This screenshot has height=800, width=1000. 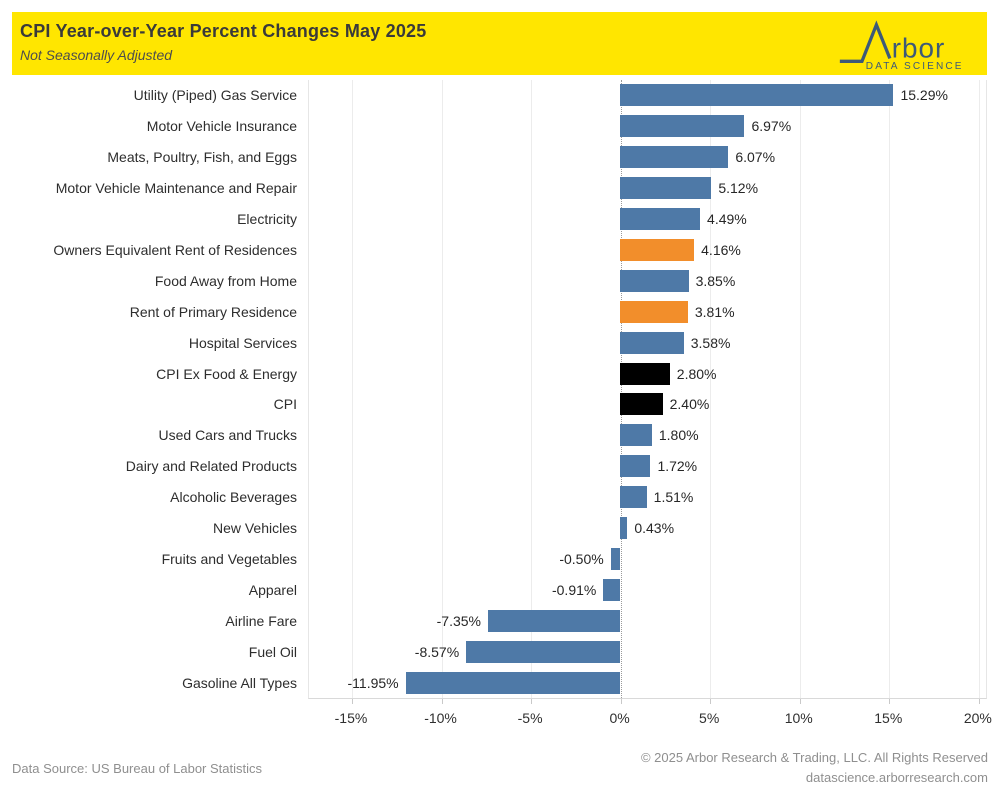 I want to click on axis-tick-label: 15%, so click(x=888, y=718).